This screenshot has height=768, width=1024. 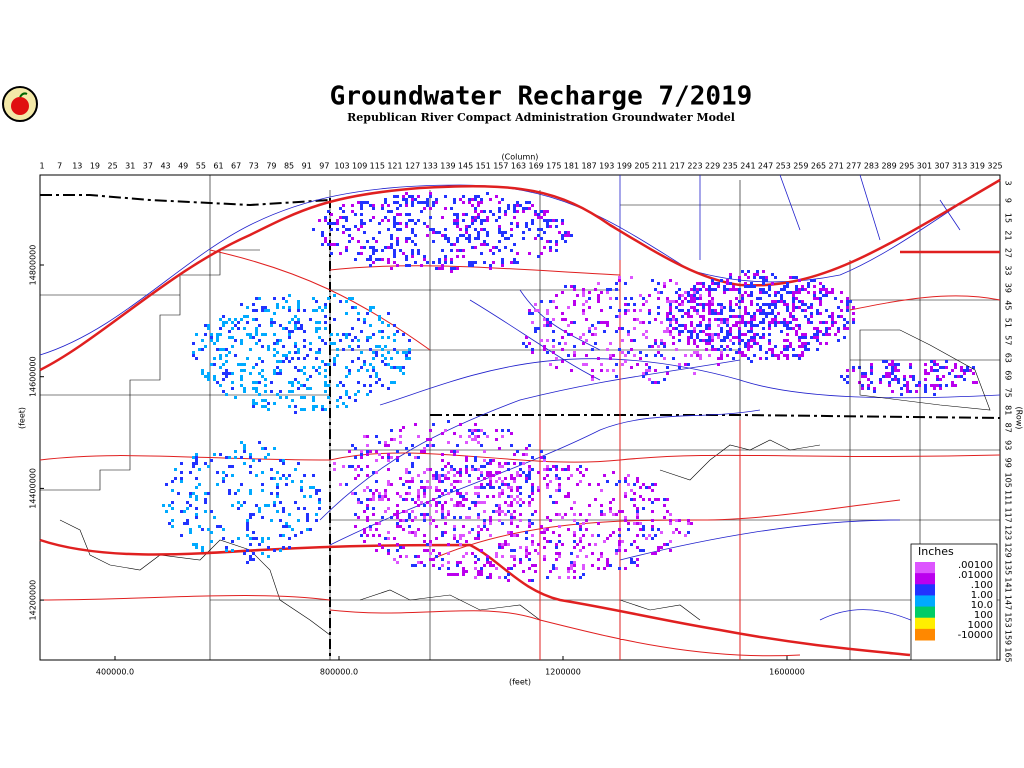 I want to click on column-tick-label: 193, so click(x=606, y=166).